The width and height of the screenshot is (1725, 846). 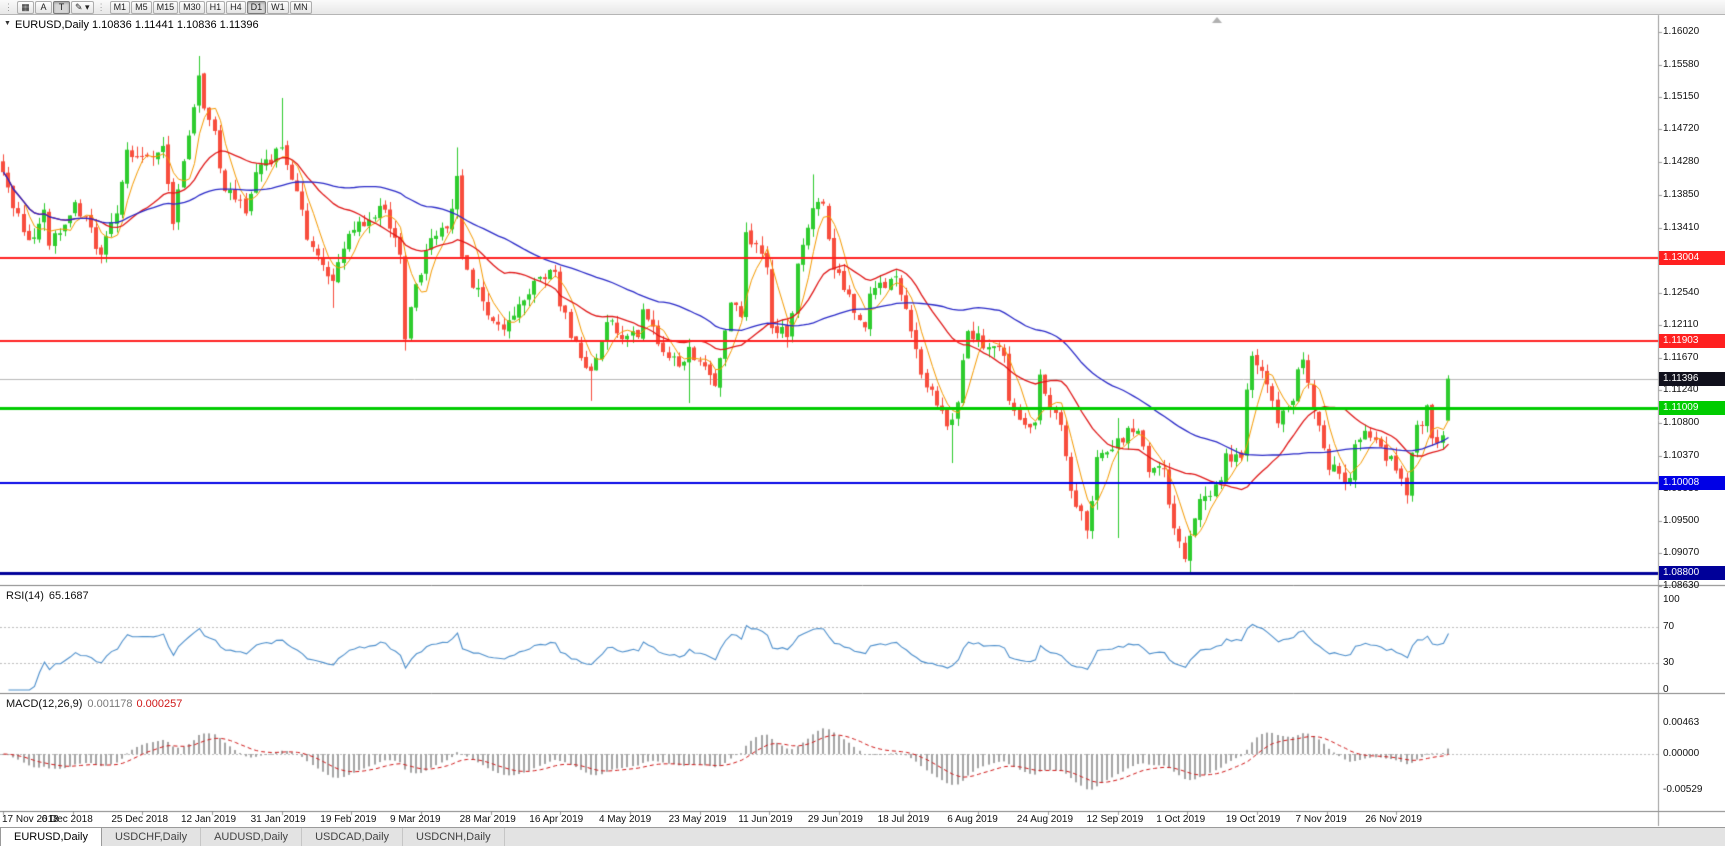 What do you see at coordinates (43, 7) in the screenshot?
I see `text-label-icon: A` at bounding box center [43, 7].